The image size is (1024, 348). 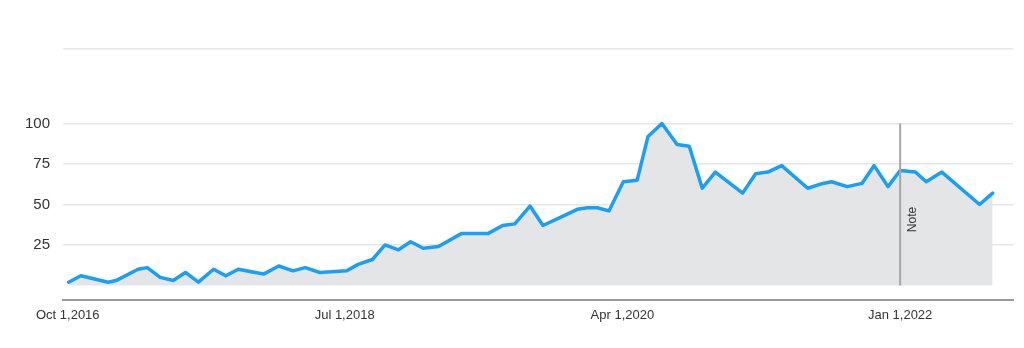 I want to click on ref-line-label: Note, so click(x=912, y=219).